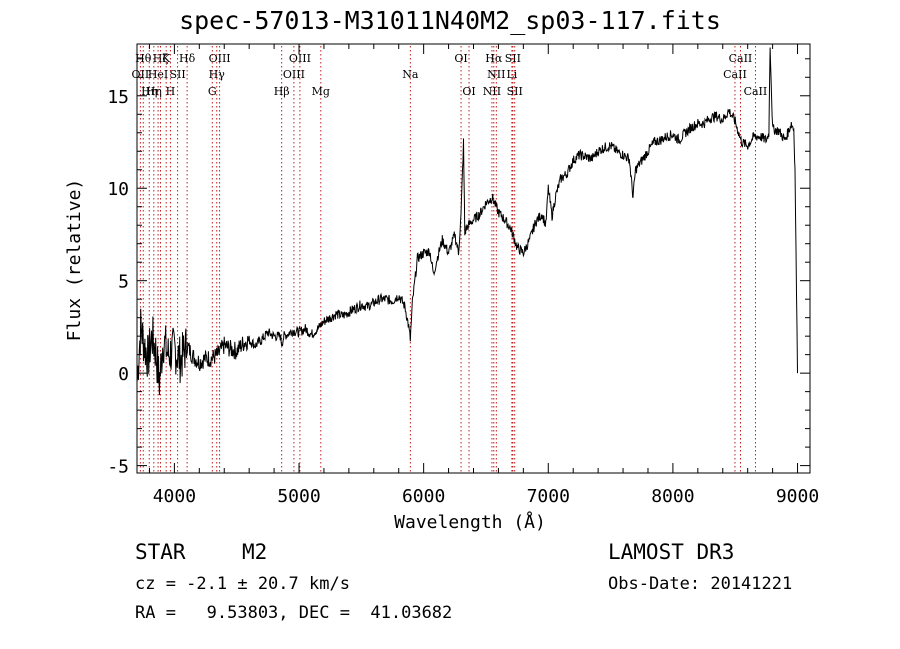 This screenshot has height=649, width=900. I want to click on spectral-line-label: H, so click(171, 91).